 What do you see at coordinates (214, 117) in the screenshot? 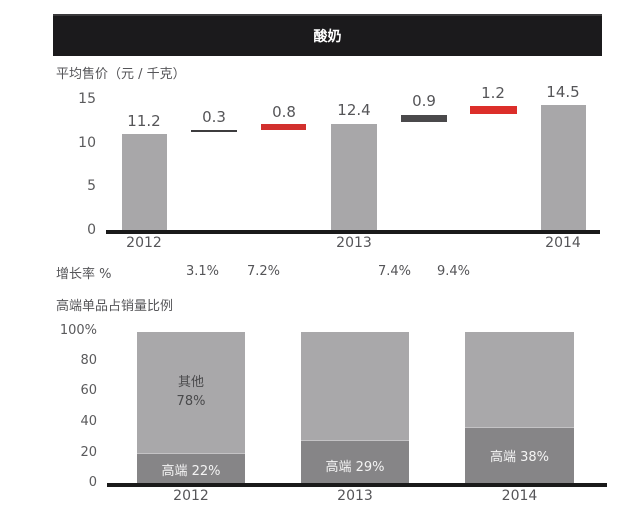
I see `increment-value-0-3: 0.3` at bounding box center [214, 117].